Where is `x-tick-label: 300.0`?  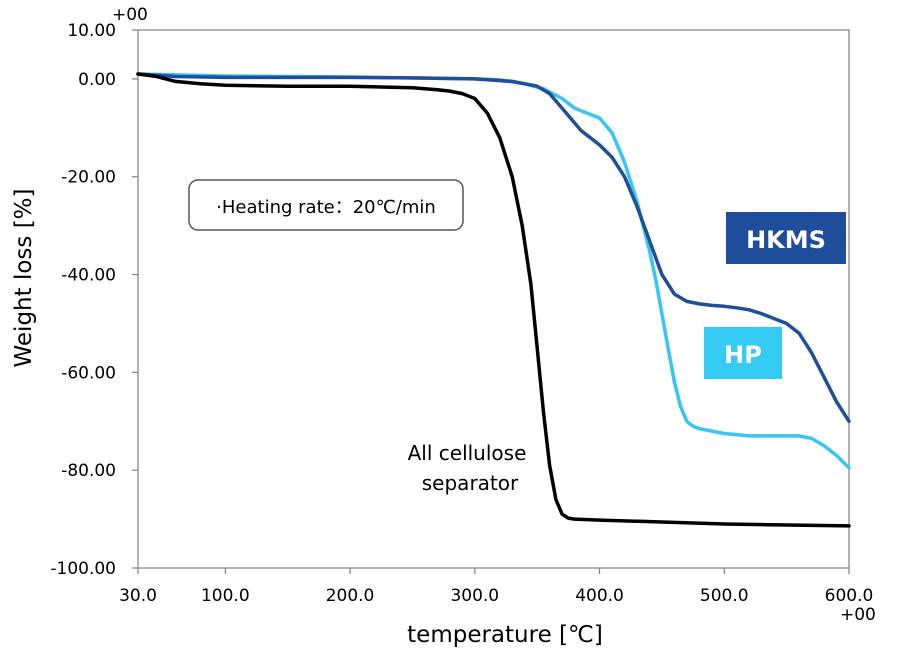
x-tick-label: 300.0 is located at coordinates (474, 596).